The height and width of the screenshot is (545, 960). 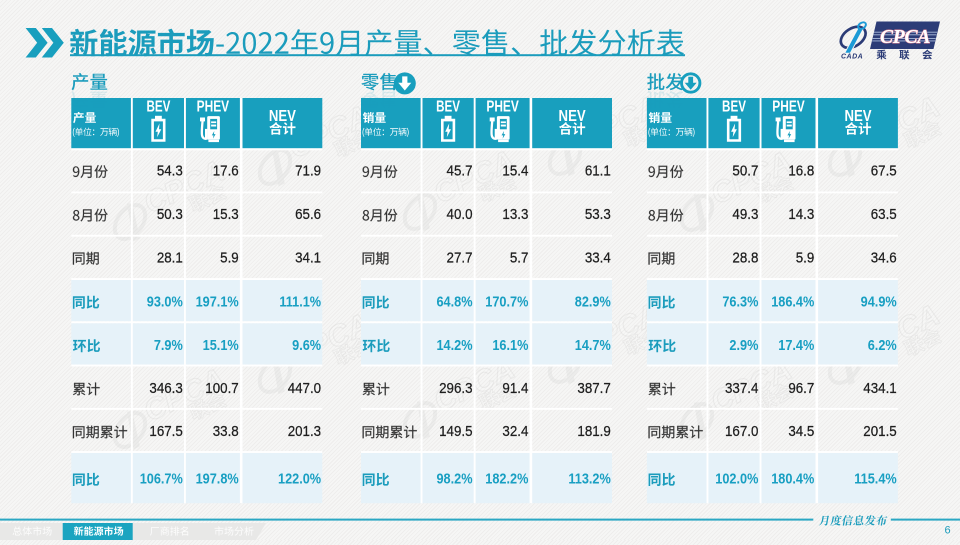 What do you see at coordinates (884, 258) in the screenshot?
I see `svg-text: 34.6` at bounding box center [884, 258].